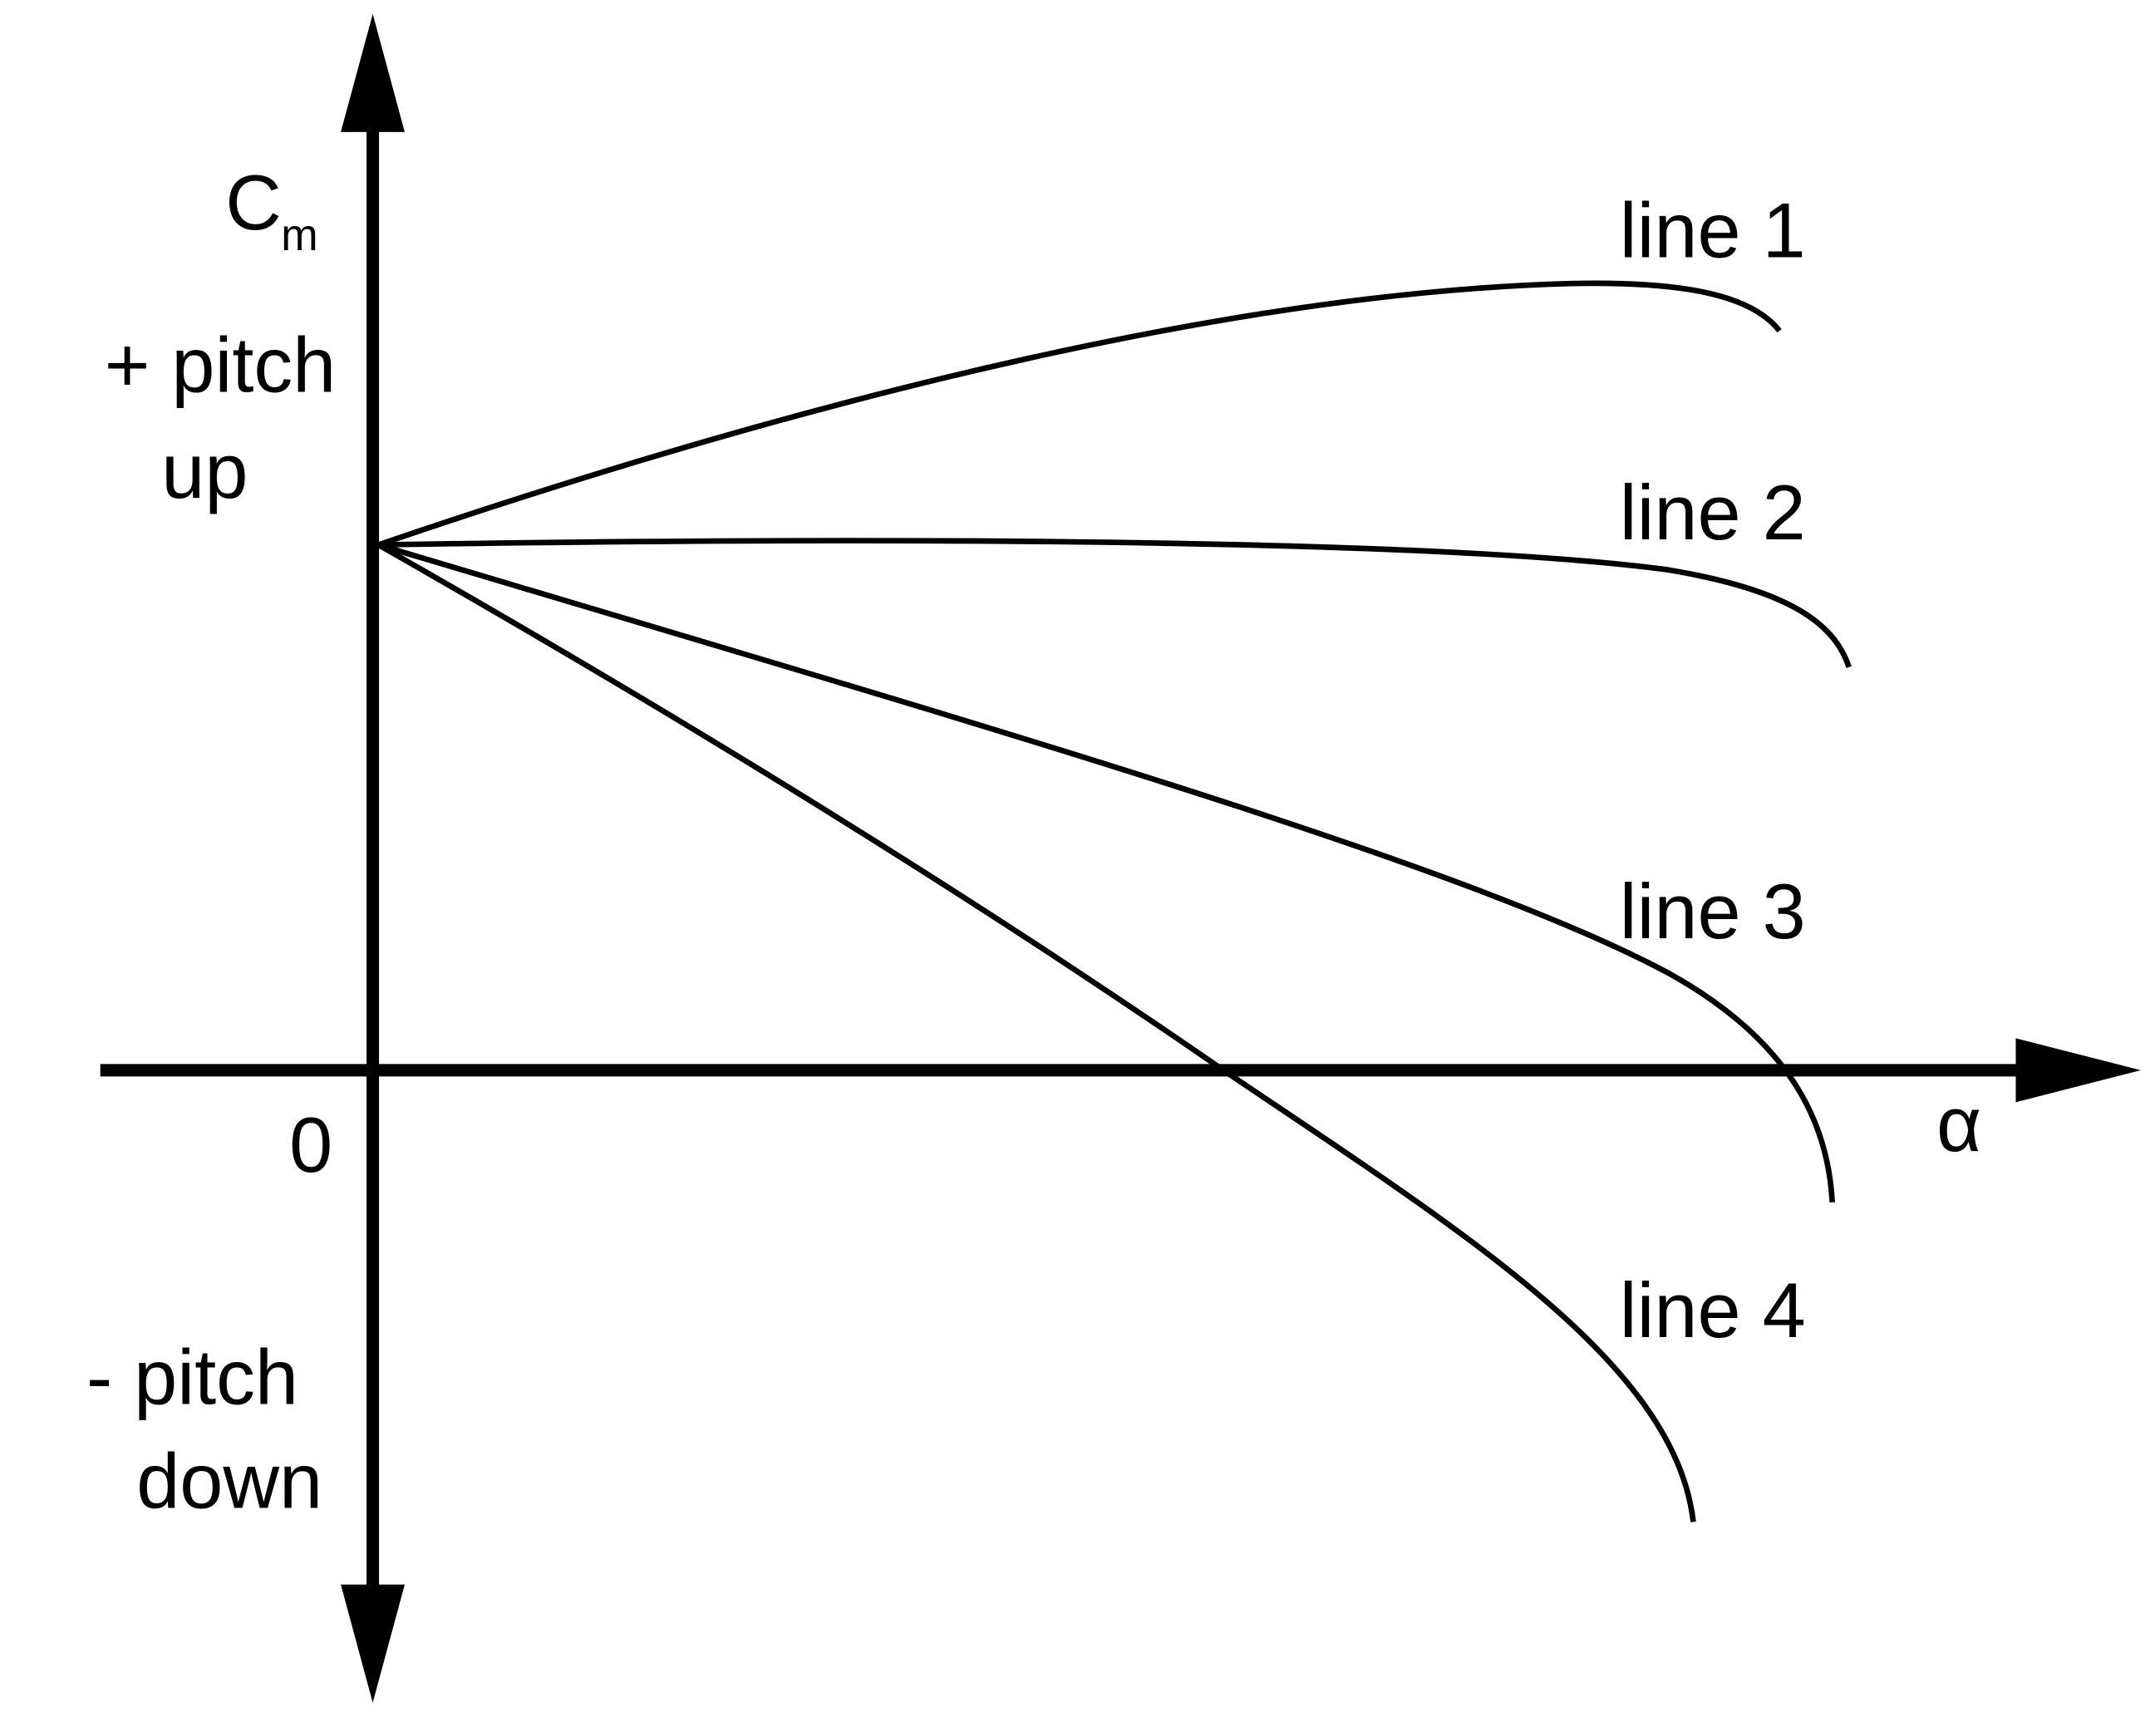 The width and height of the screenshot is (2155, 1736). Describe the element at coordinates (1713, 512) in the screenshot. I see `line-label: line 2` at that location.